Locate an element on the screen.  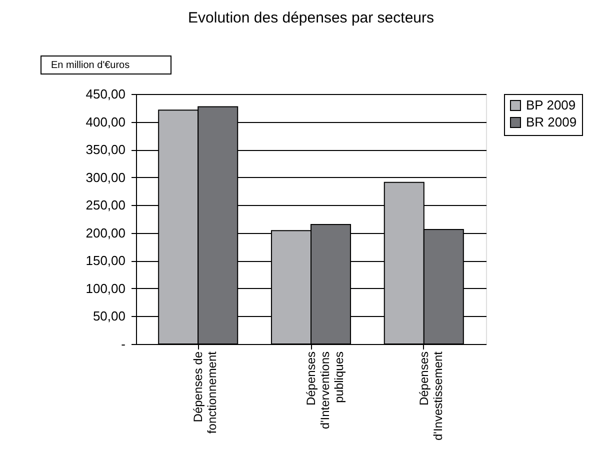
y-tick-label: - is located at coordinates (123, 344).